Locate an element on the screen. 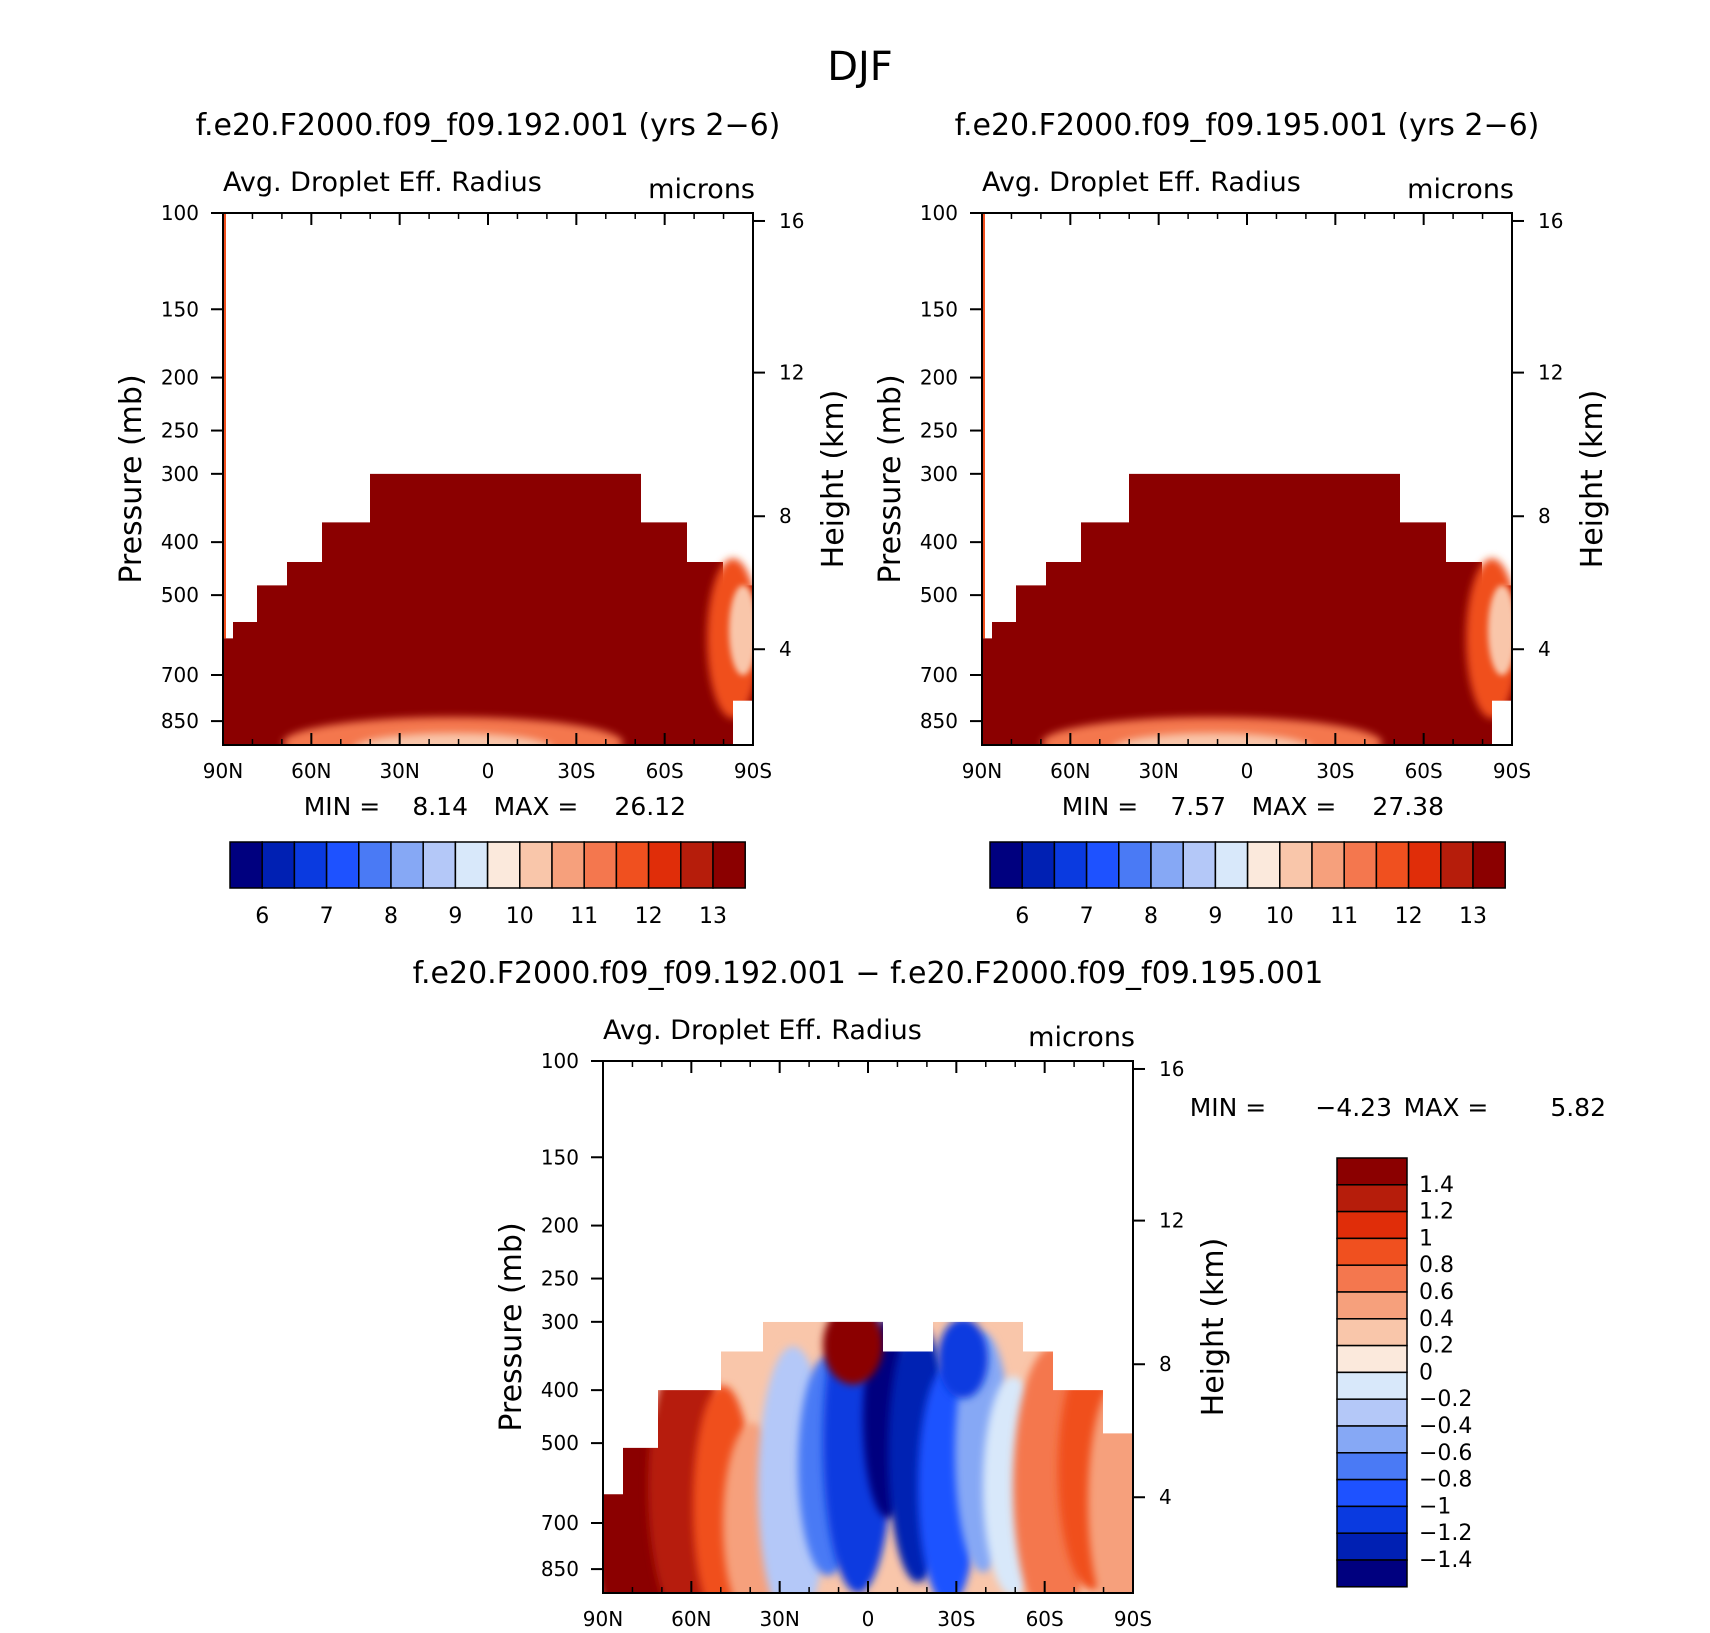 Image resolution: width=1710 pixels, height=1633 pixels. max-value: 27.38 is located at coordinates (1408, 806).